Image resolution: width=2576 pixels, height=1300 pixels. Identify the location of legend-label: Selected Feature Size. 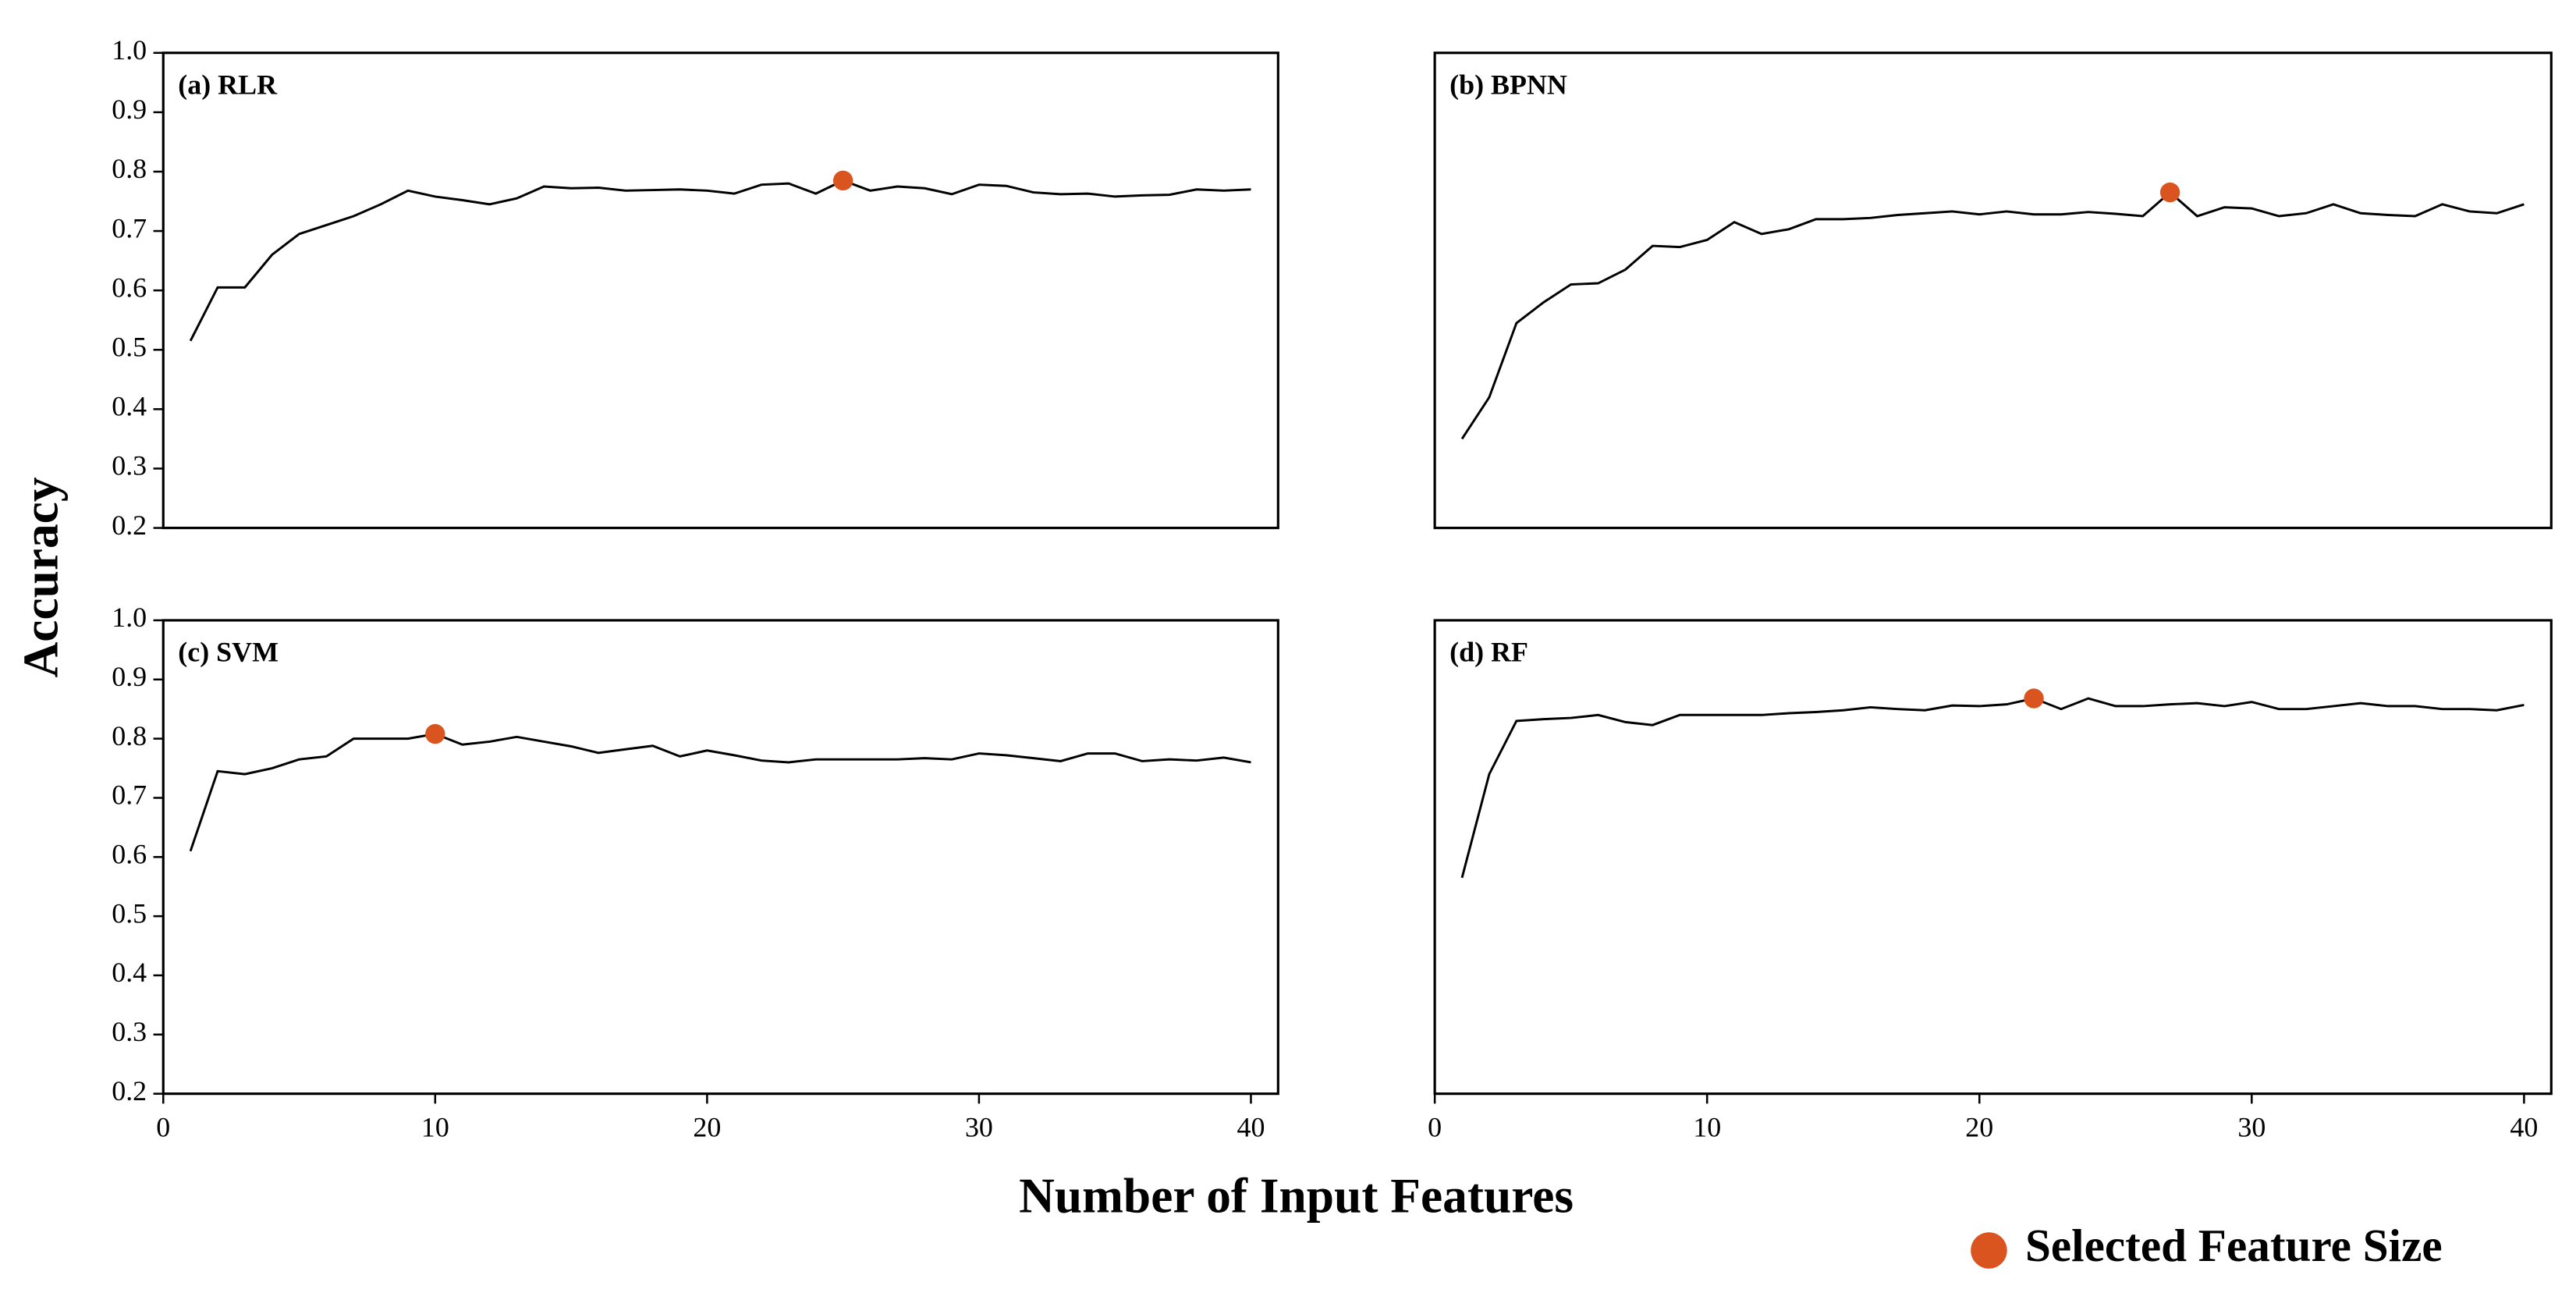
(2234, 1245).